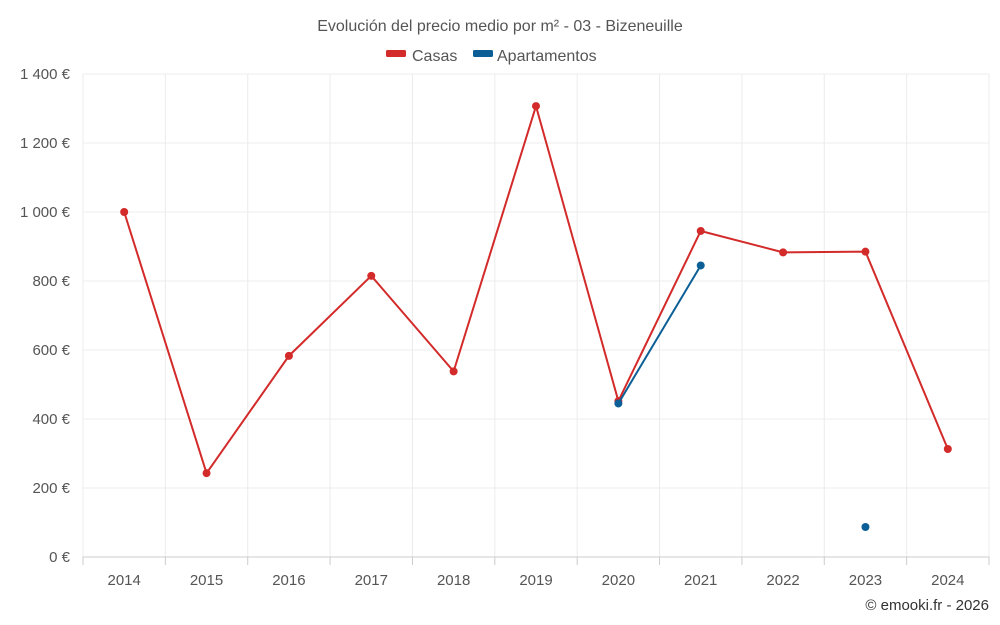 The height and width of the screenshot is (625, 1000). What do you see at coordinates (742, 396) in the screenshot?
I see `series-apartamentos` at bounding box center [742, 396].